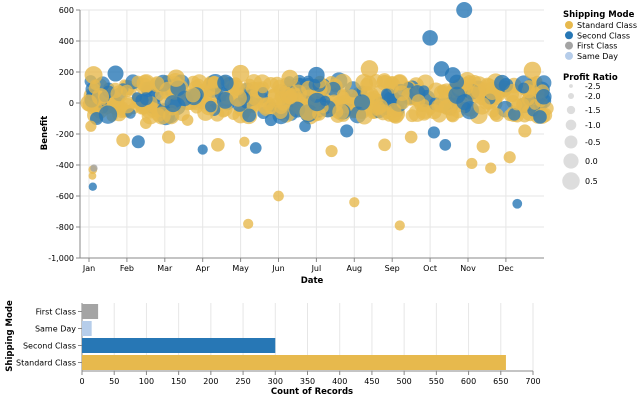 The width and height of the screenshot is (640, 404). Describe the element at coordinates (294, 337) in the screenshot. I see `bar-marks` at that location.